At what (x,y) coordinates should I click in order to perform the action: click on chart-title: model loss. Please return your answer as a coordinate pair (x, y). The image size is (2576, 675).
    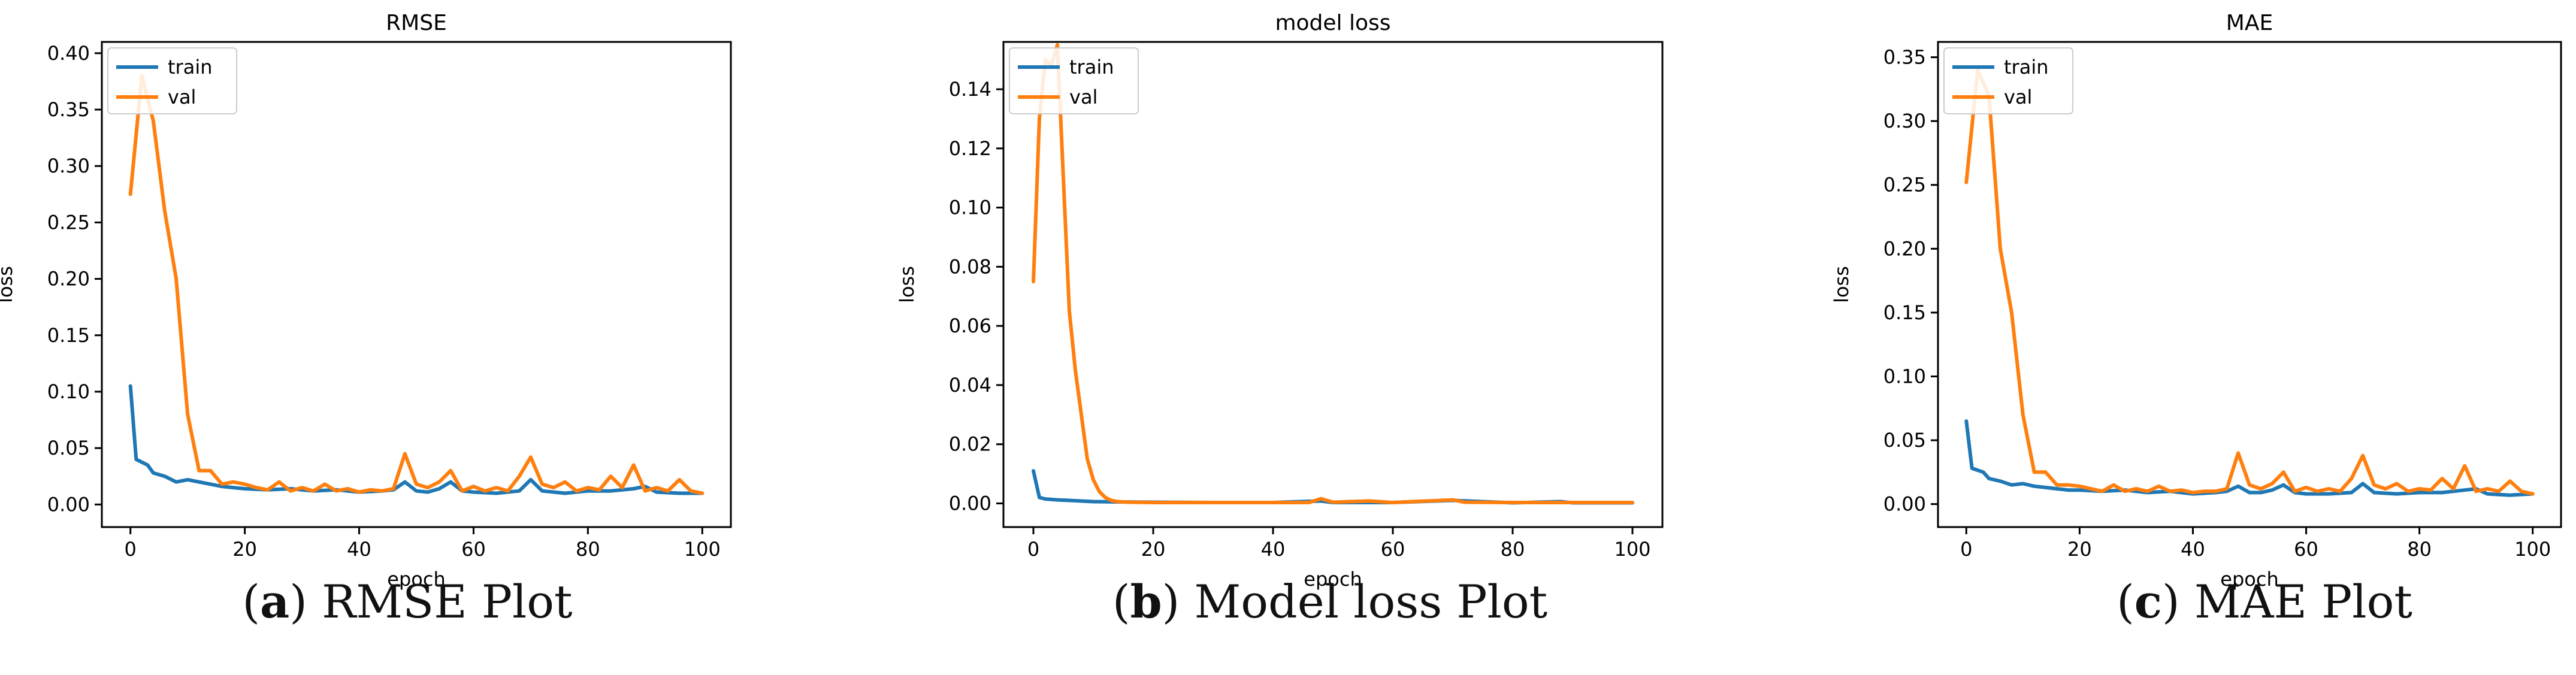
    Looking at the image, I should click on (1332, 23).